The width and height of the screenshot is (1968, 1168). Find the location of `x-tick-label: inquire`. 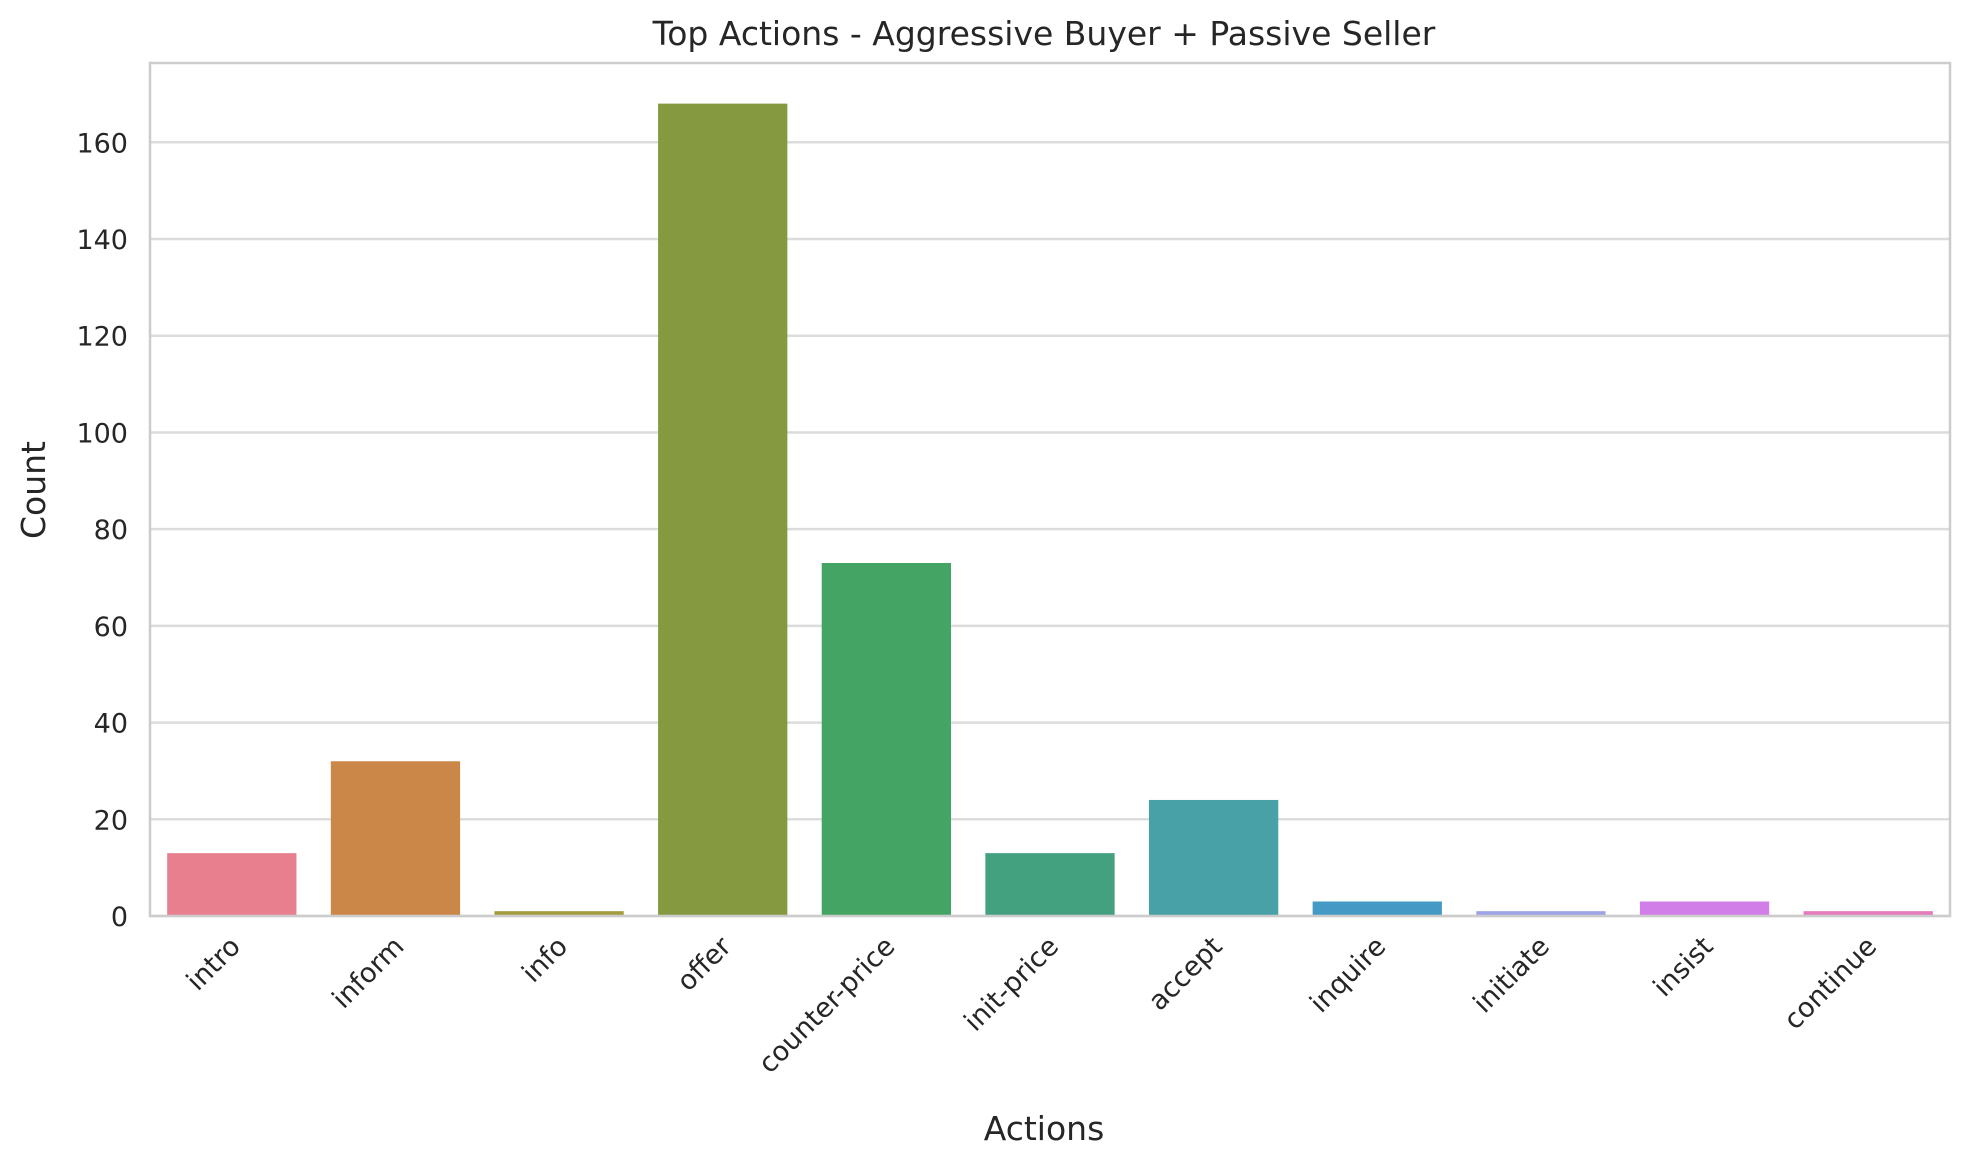

x-tick-label: inquire is located at coordinates (1348, 975).